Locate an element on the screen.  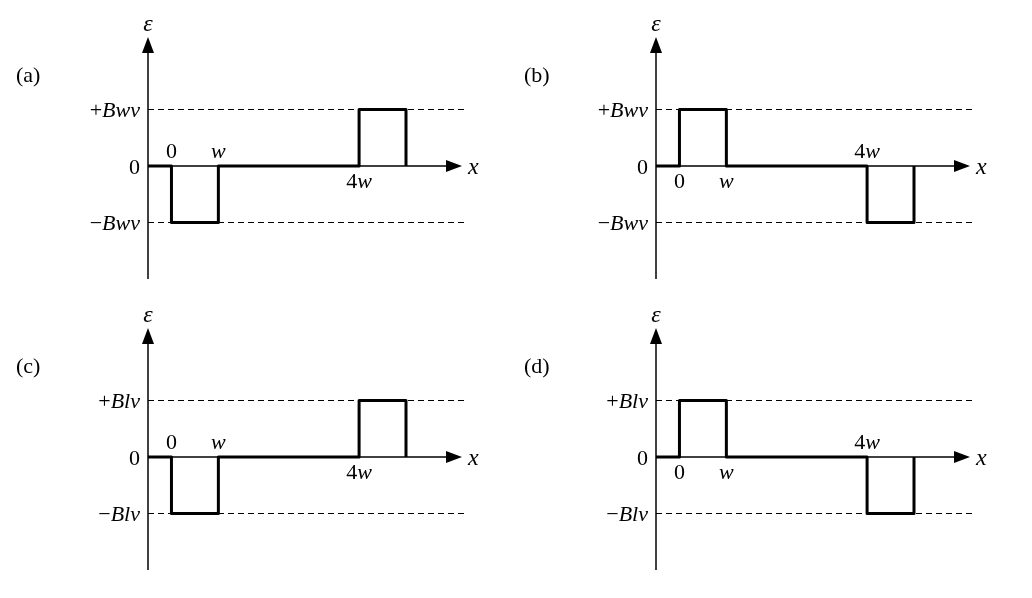
chart-title: (c) is located at coordinates (28, 365).